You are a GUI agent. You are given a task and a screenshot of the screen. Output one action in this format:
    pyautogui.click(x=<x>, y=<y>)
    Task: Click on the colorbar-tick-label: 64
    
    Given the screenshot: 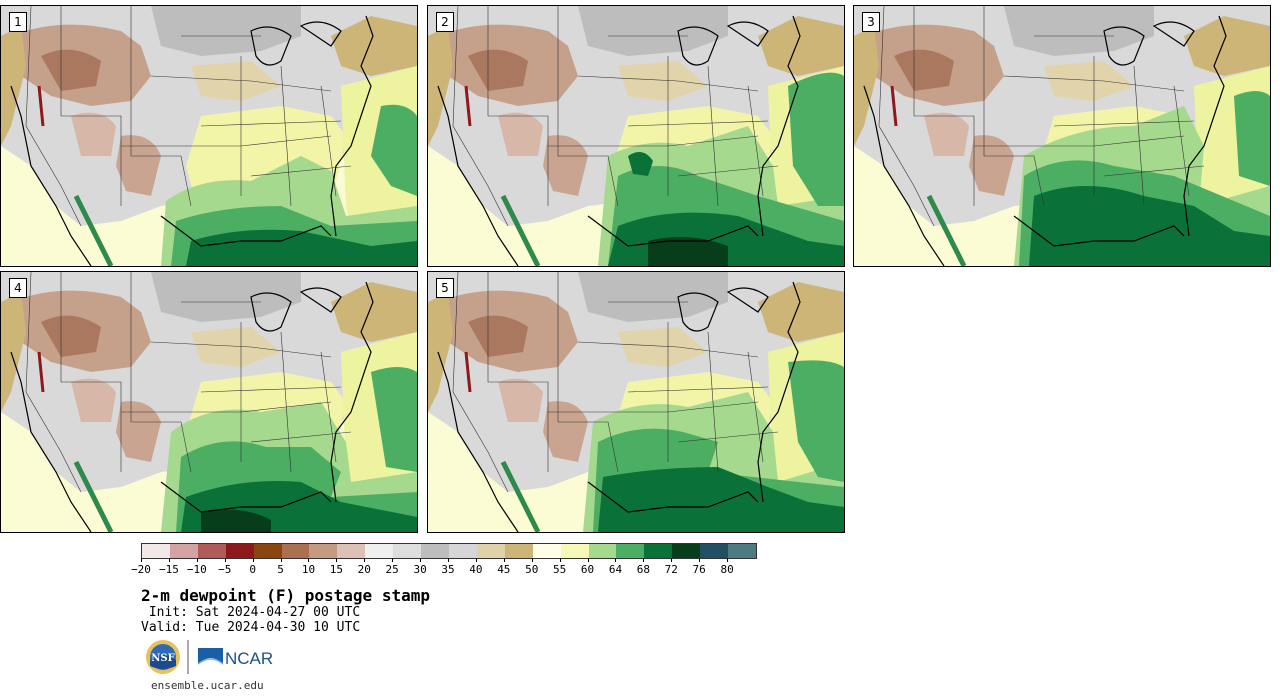 What is the action you would take?
    pyautogui.click(x=615, y=569)
    